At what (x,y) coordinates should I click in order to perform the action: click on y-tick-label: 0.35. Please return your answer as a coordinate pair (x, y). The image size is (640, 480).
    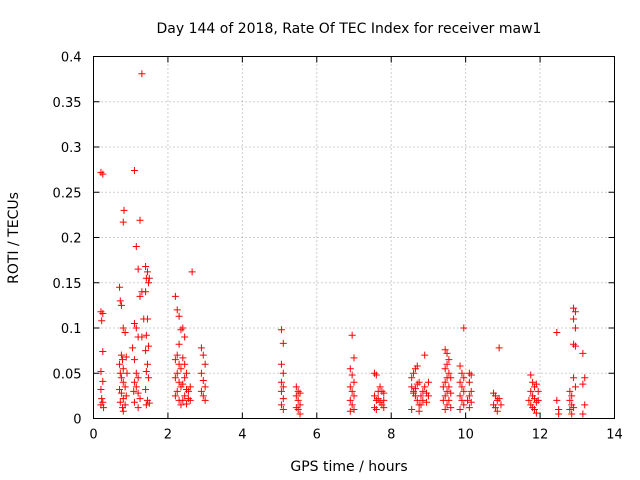
    Looking at the image, I should click on (67, 103).